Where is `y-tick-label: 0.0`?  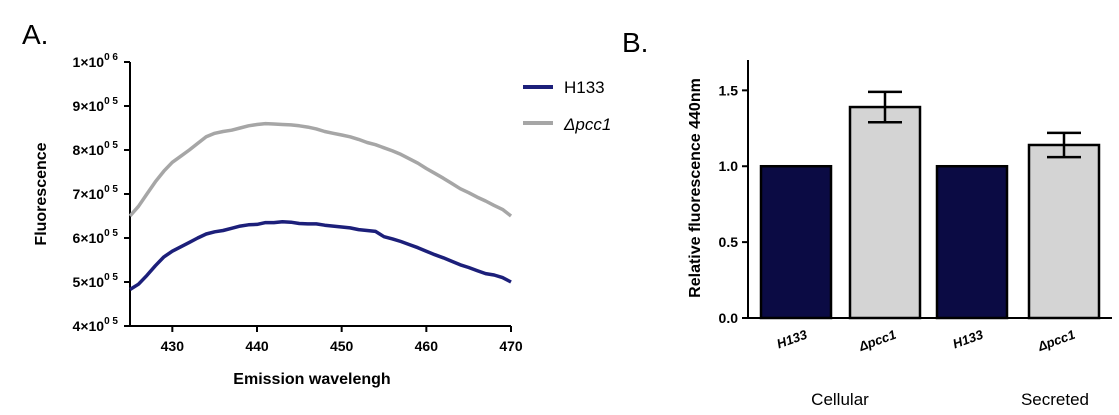
y-tick-label: 0.0 is located at coordinates (729, 318).